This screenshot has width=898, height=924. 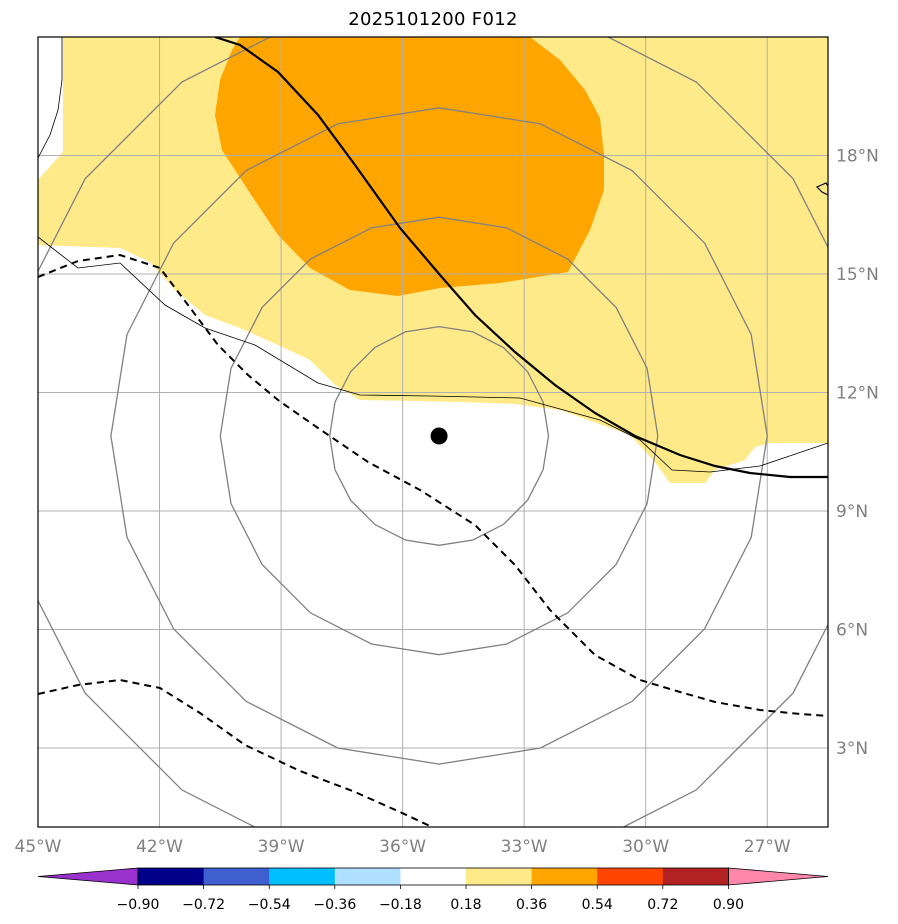 I want to click on colorbar-outline, so click(x=433, y=876).